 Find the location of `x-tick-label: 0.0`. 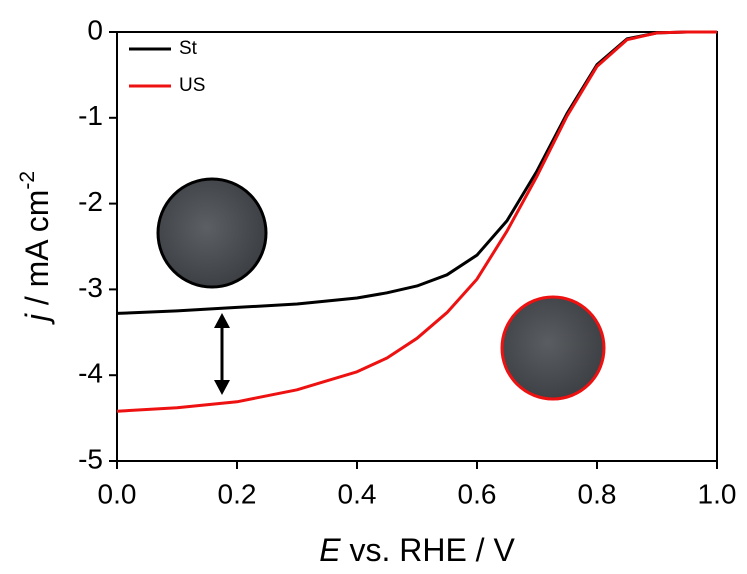

x-tick-label: 0.0 is located at coordinates (117, 493).